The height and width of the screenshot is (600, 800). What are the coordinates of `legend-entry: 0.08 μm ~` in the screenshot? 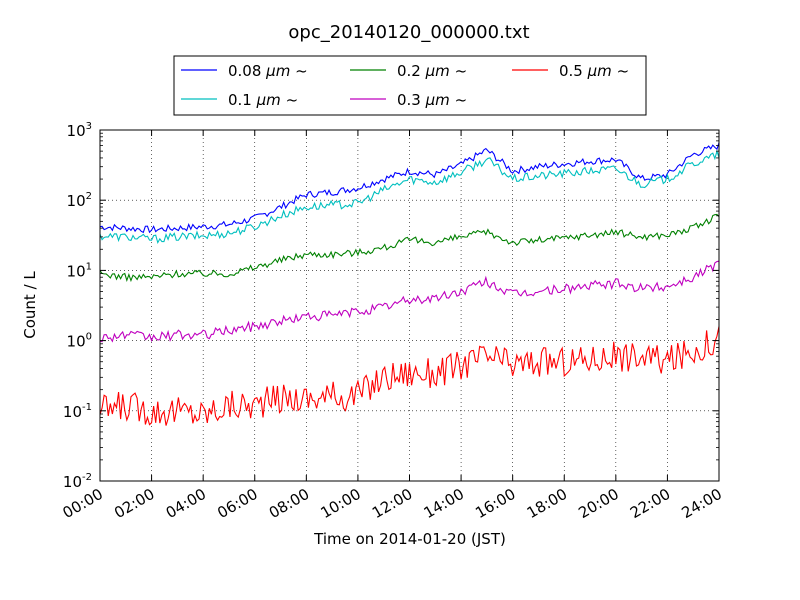 It's located at (268, 71).